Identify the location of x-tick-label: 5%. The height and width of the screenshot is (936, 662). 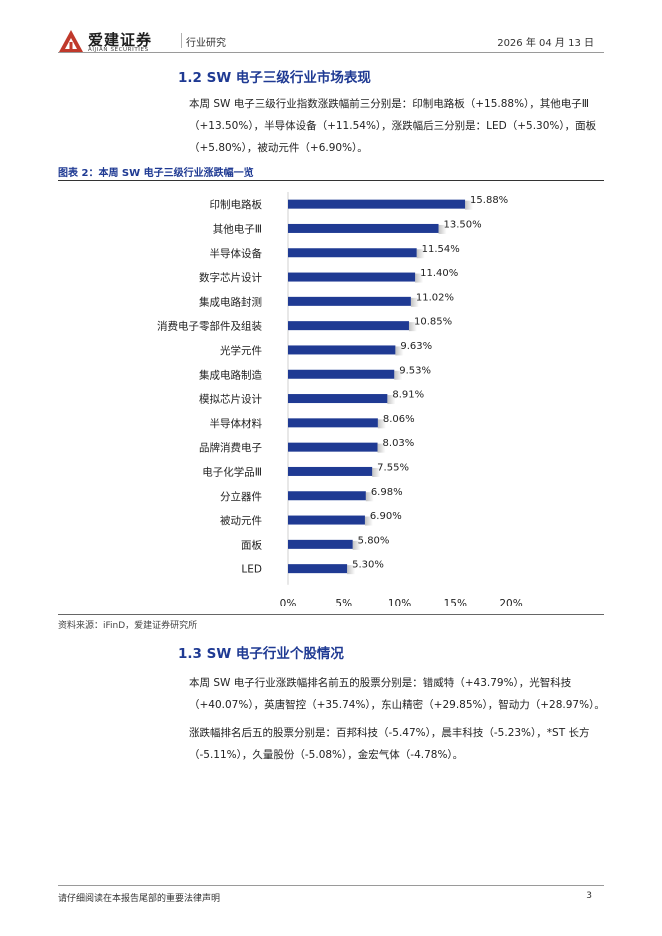
(343, 602).